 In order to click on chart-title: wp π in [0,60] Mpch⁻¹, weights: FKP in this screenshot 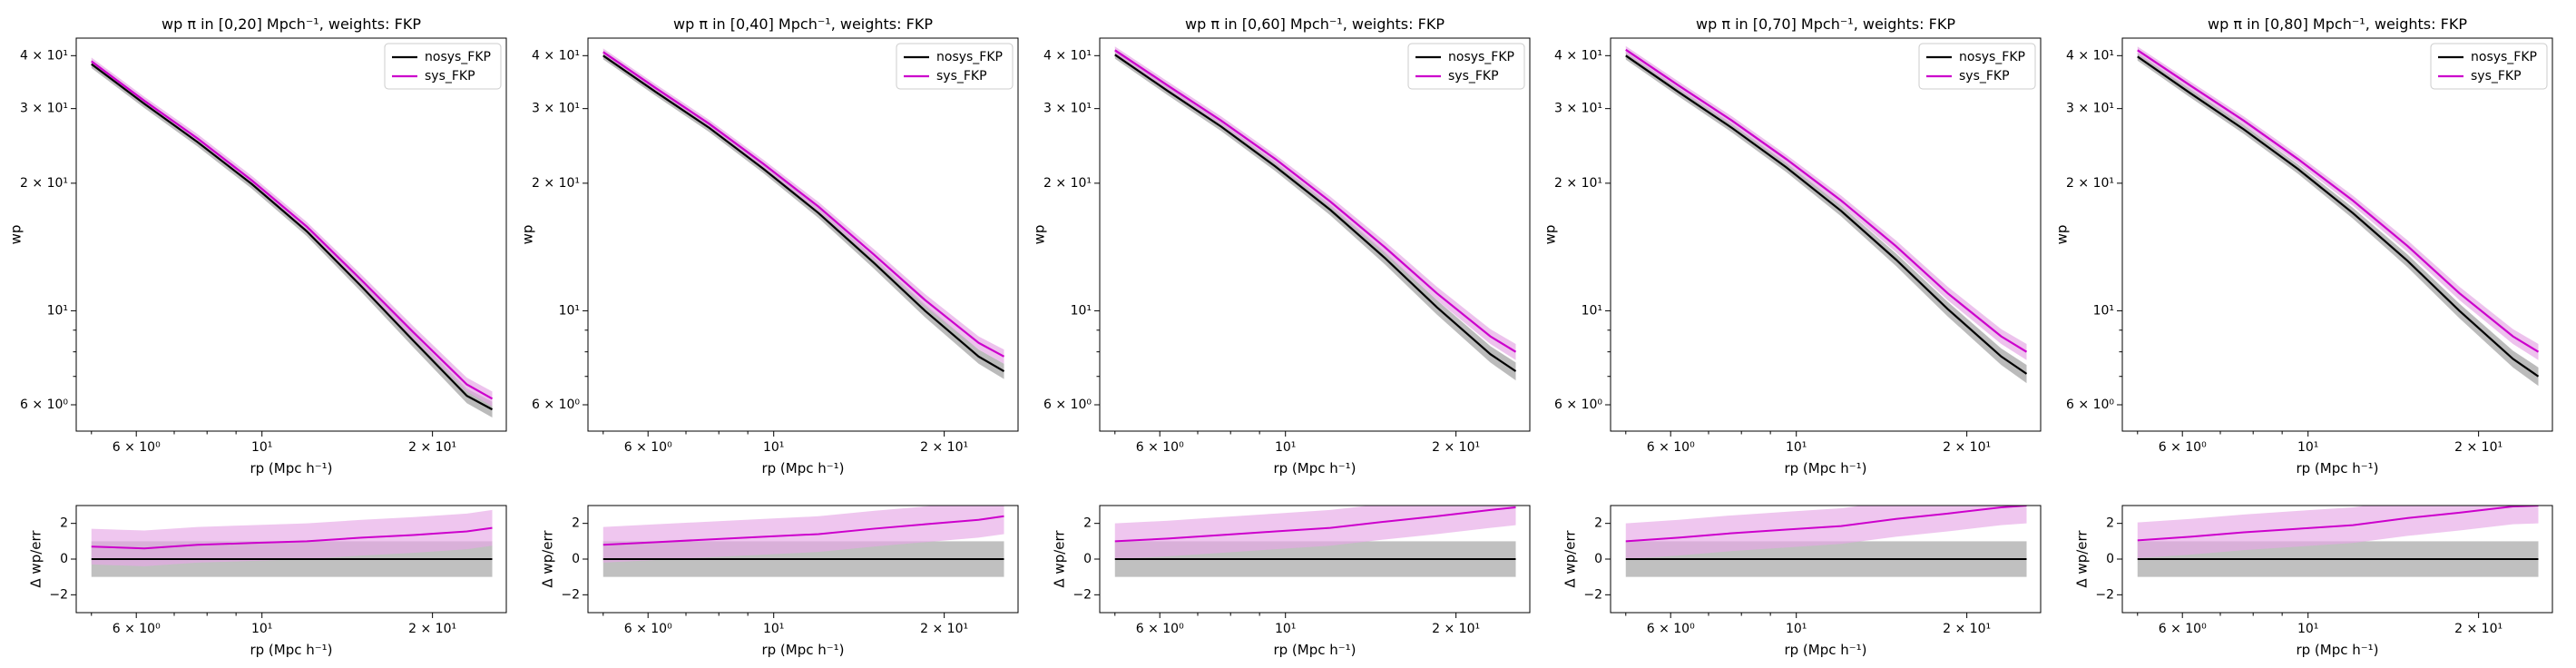, I will do `click(1315, 24)`.